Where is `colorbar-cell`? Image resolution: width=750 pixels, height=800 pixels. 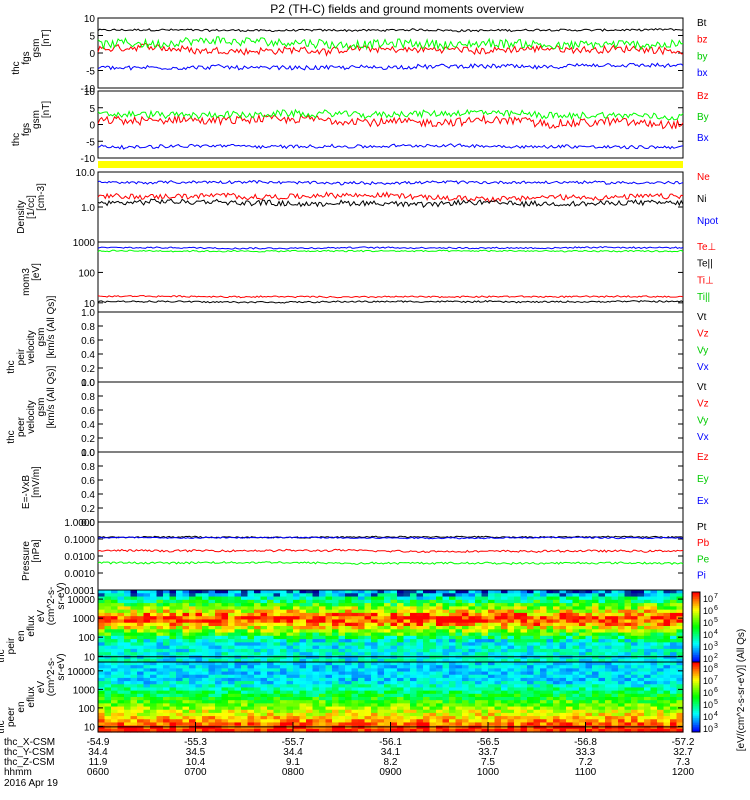
colorbar-cell is located at coordinates (696, 706).